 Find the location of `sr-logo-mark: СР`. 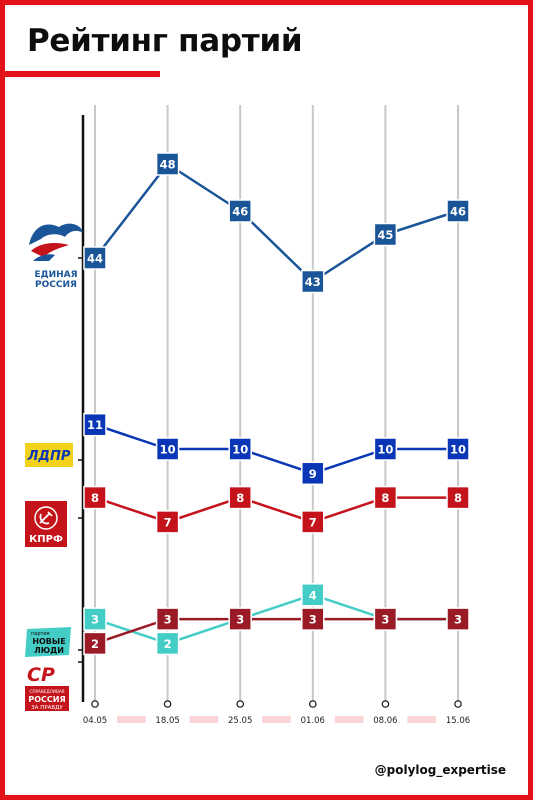

sr-logo-mark: СР is located at coordinates (41, 675).